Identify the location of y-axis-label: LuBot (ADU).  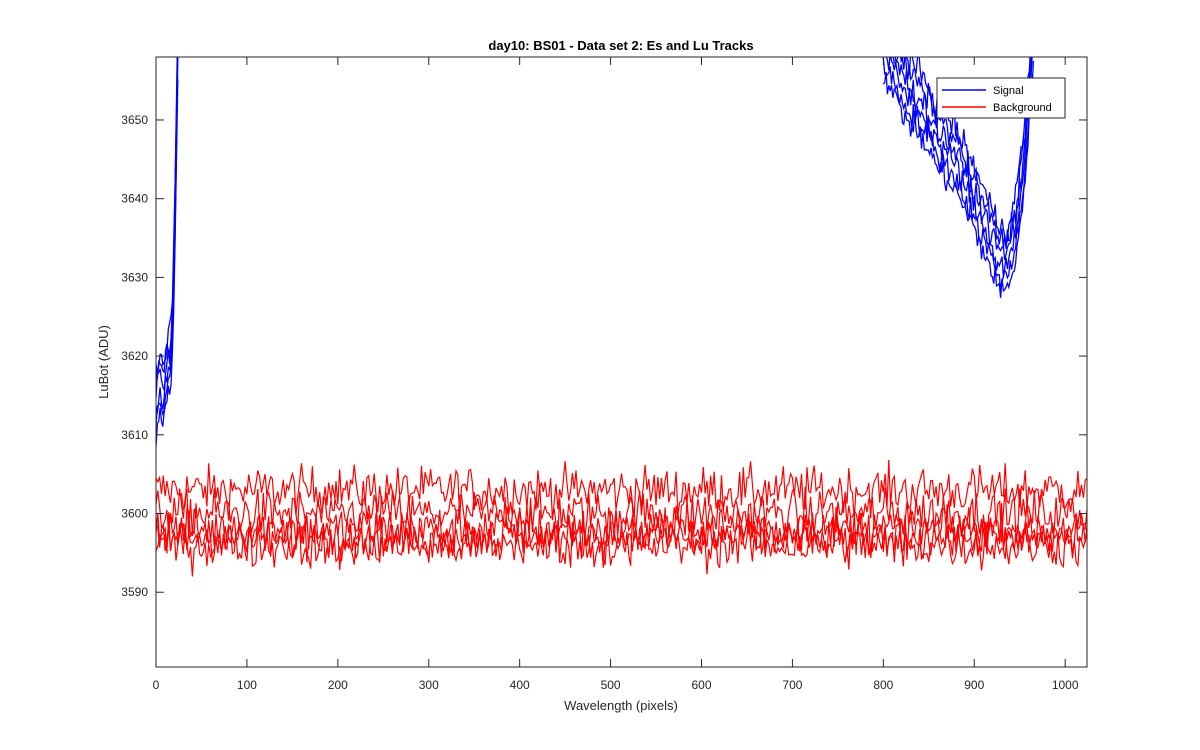
(103, 362).